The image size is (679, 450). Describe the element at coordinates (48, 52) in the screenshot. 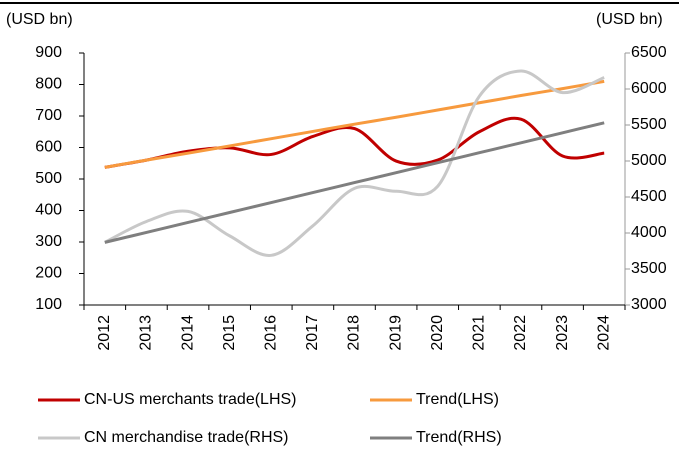

I see `y-tick-label: 900` at that location.